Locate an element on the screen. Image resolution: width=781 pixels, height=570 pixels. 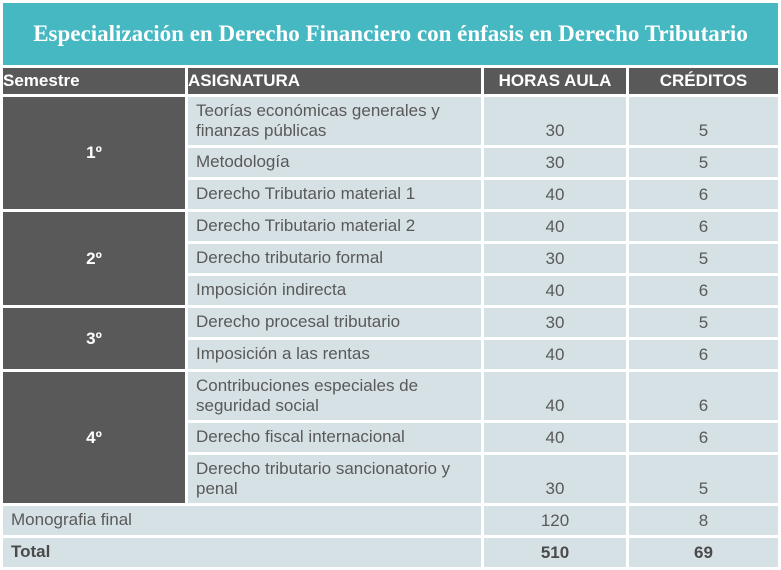
table-row: Derecho fiscal internacional 40 6 is located at coordinates (391, 437).